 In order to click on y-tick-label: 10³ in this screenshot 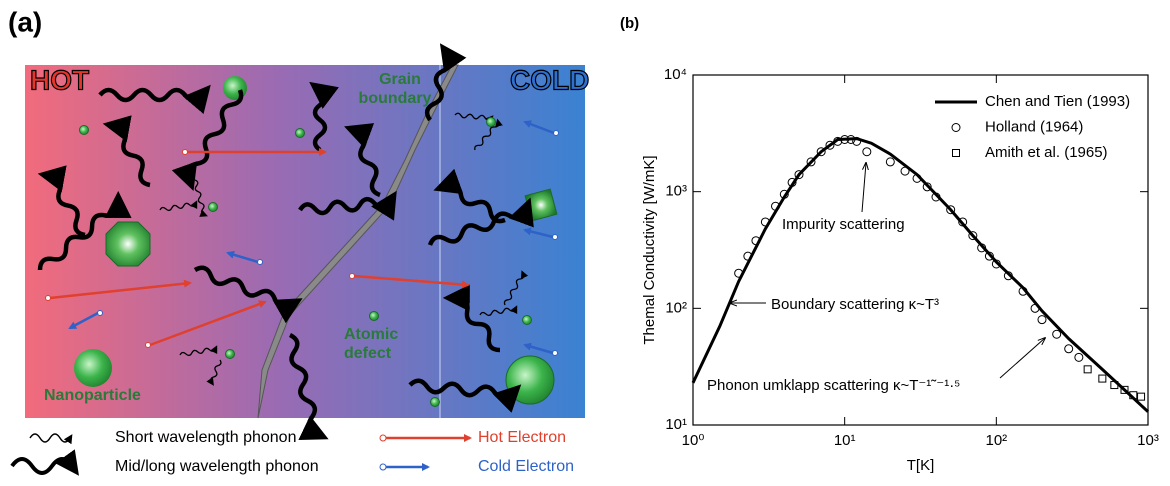, I will do `click(676, 191)`.